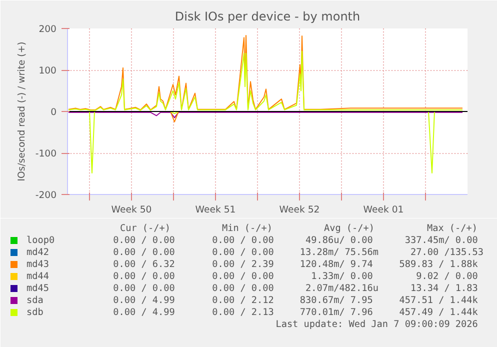  Describe the element at coordinates (247, 228) in the screenshot. I see `text: Min (-/+)` at that location.